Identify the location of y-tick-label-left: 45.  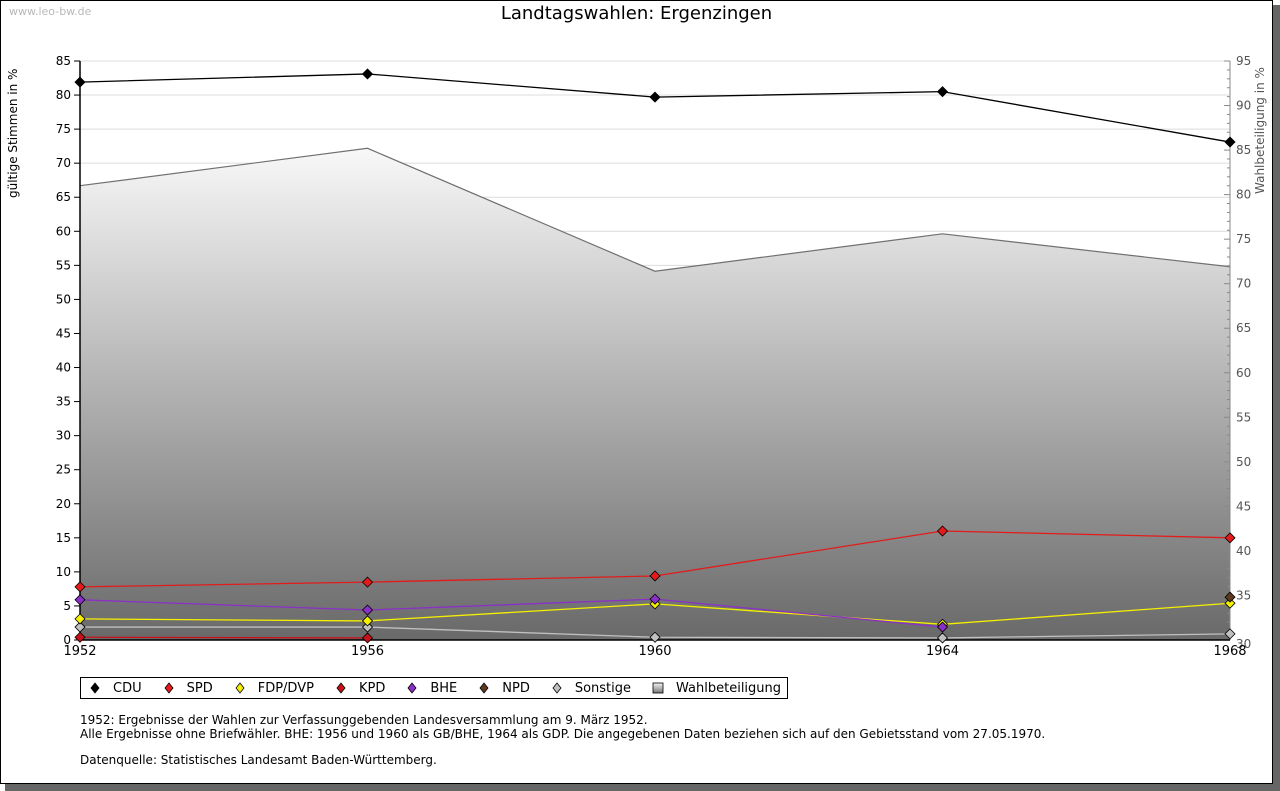
(63, 333).